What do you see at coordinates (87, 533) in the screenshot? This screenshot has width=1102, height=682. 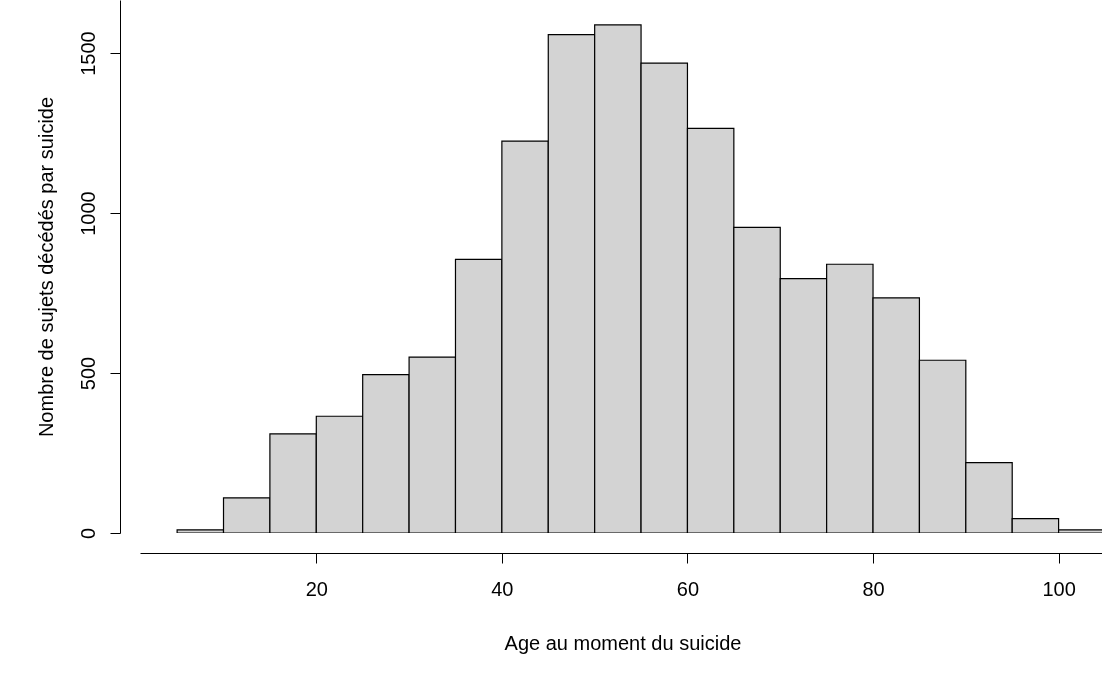 I see `y-tick-label: 0` at bounding box center [87, 533].